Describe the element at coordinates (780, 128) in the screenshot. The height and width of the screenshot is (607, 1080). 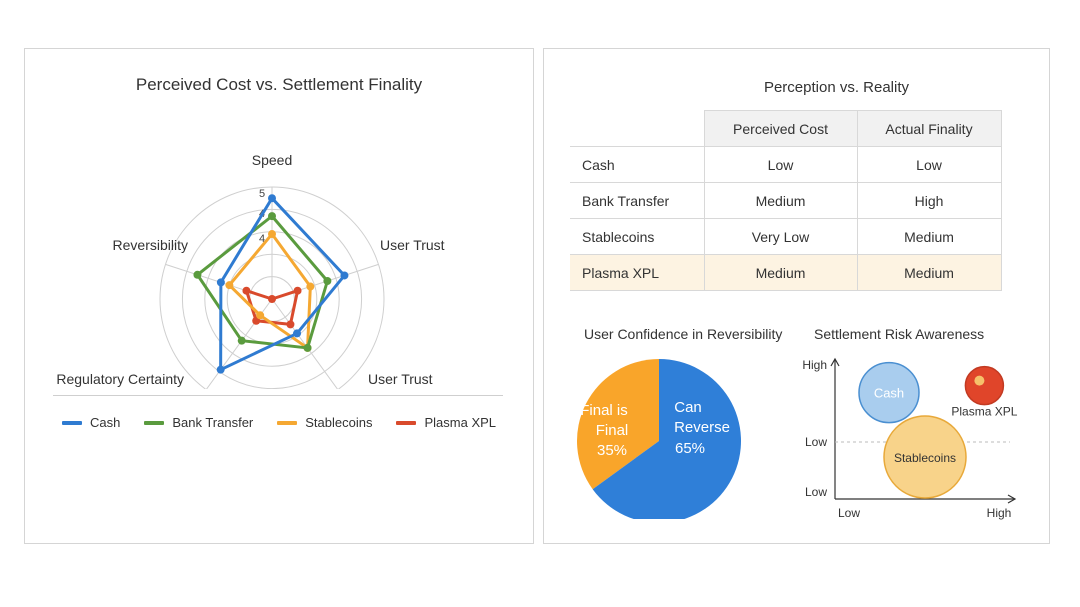
I see `table-header-perceived: Perceived Cost` at that location.